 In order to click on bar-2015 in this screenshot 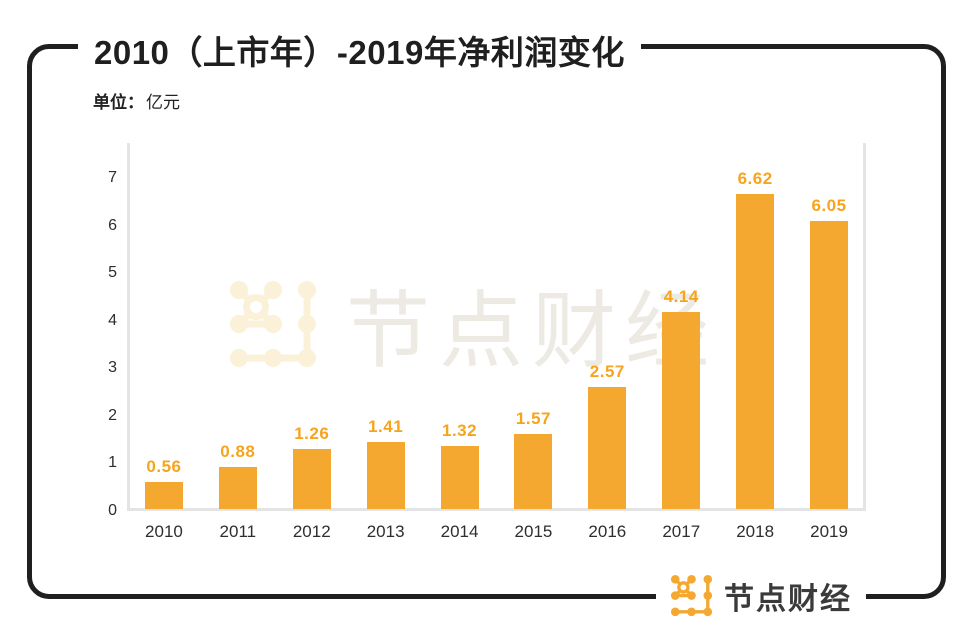, I will do `click(533, 471)`.